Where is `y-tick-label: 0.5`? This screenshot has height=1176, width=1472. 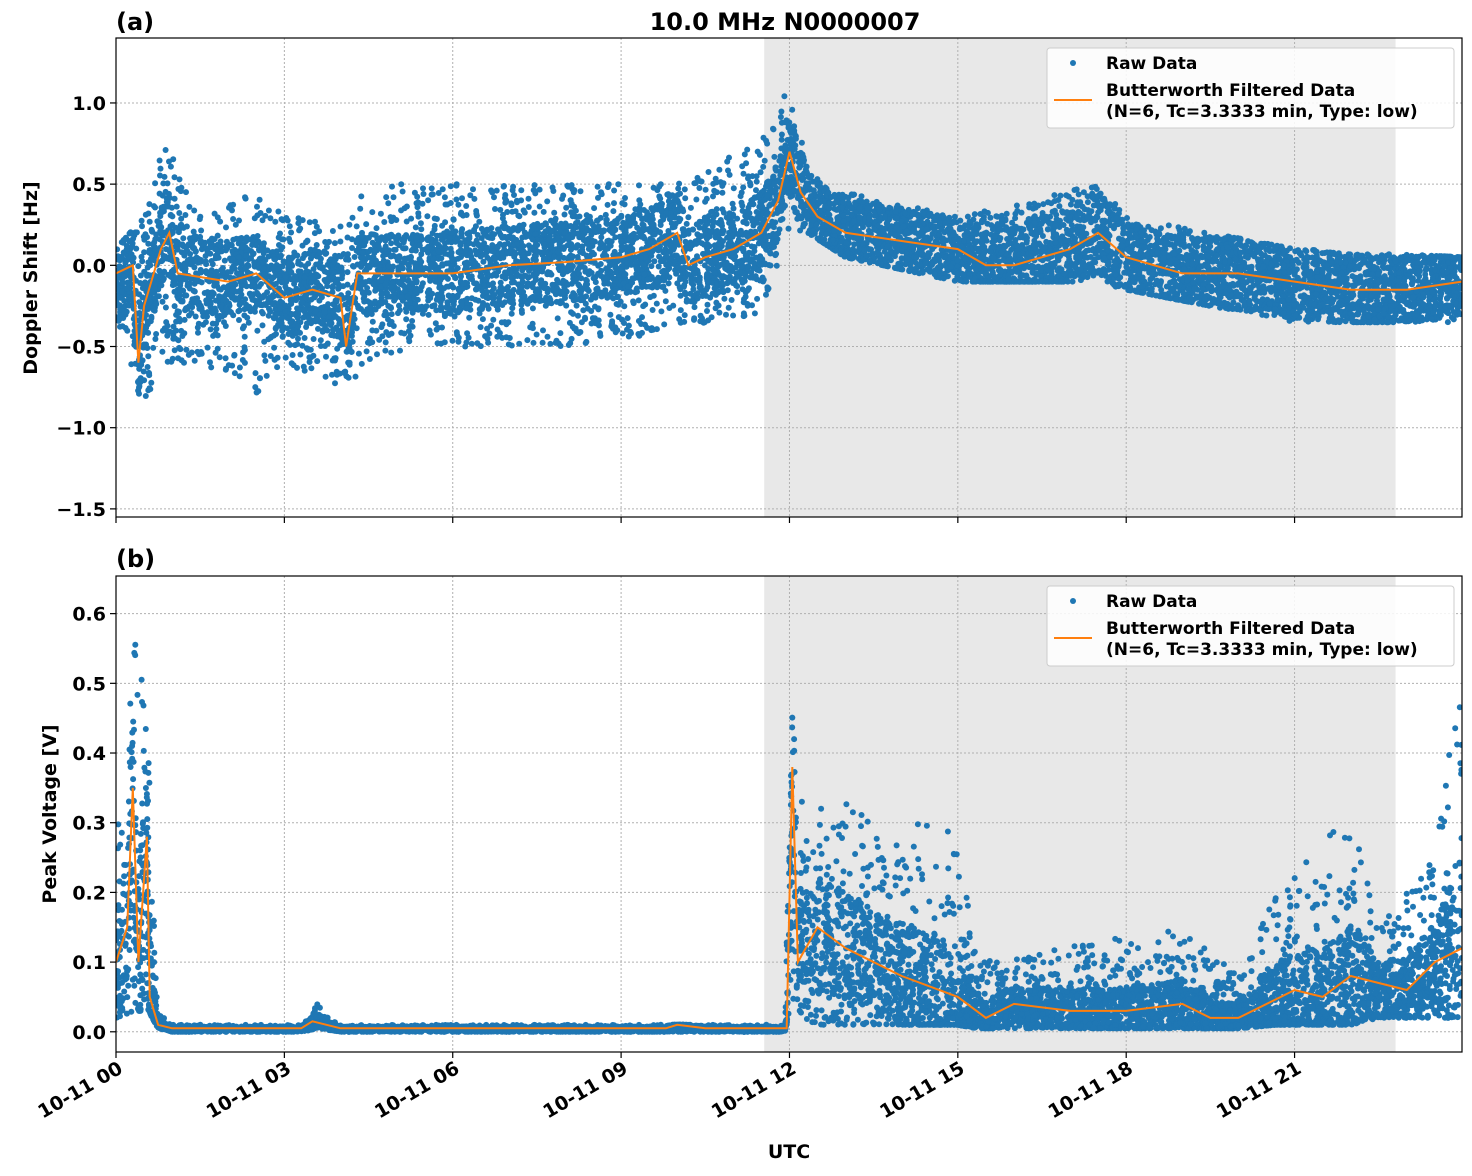
y-tick-label: 0.5 is located at coordinates (89, 185).